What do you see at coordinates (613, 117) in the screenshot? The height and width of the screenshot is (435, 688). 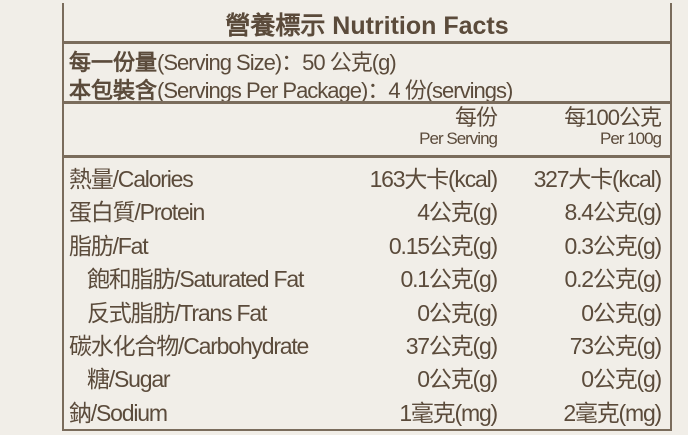 I see `column-header-zh: 每100公克` at bounding box center [613, 117].